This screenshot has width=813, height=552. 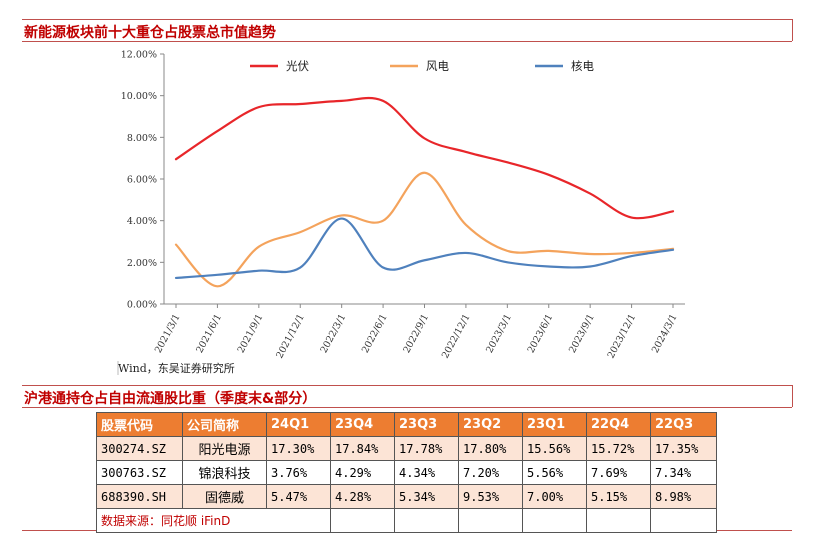 I want to click on value-cell: 9.53%, so click(x=490, y=496).